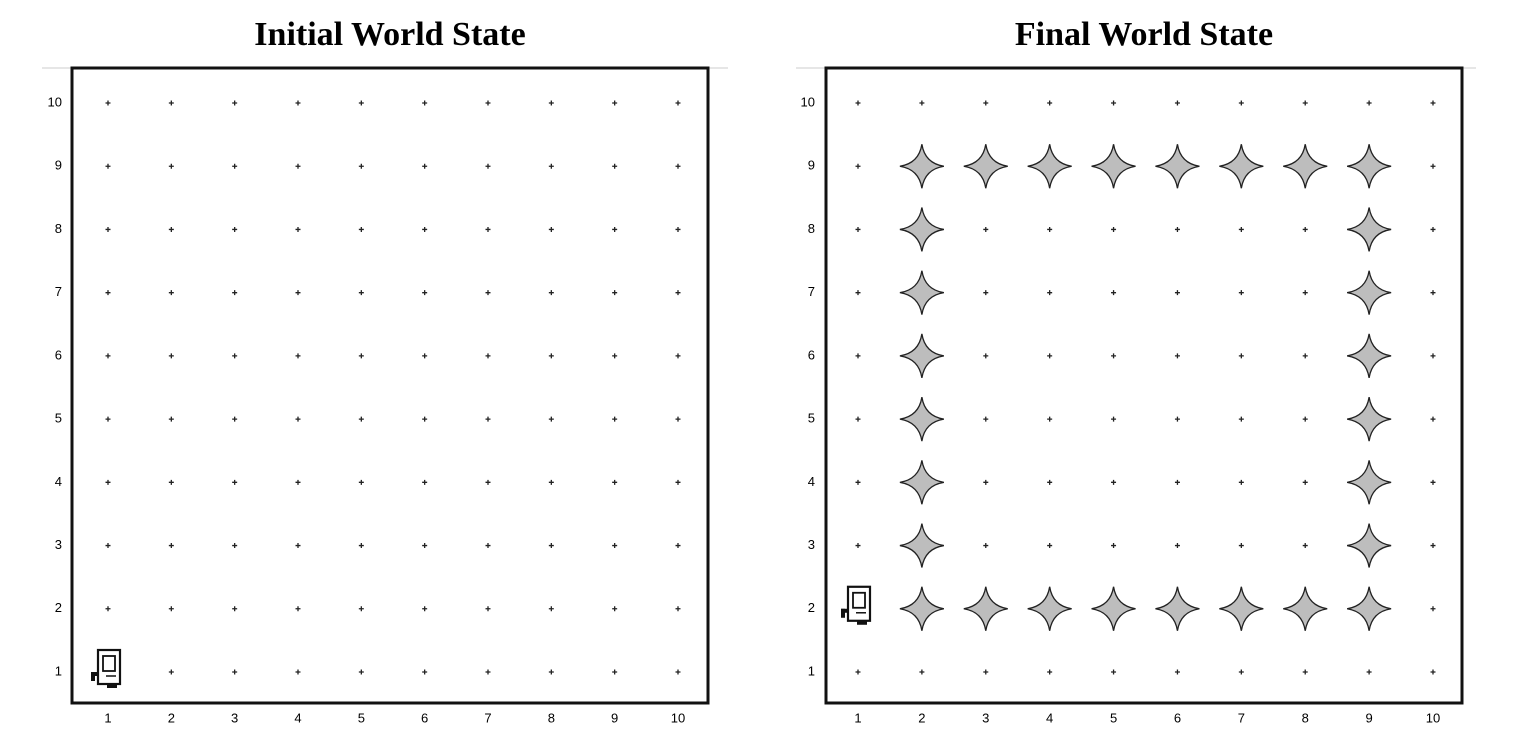  What do you see at coordinates (614, 717) in the screenshot?
I see `column-label: 9` at bounding box center [614, 717].